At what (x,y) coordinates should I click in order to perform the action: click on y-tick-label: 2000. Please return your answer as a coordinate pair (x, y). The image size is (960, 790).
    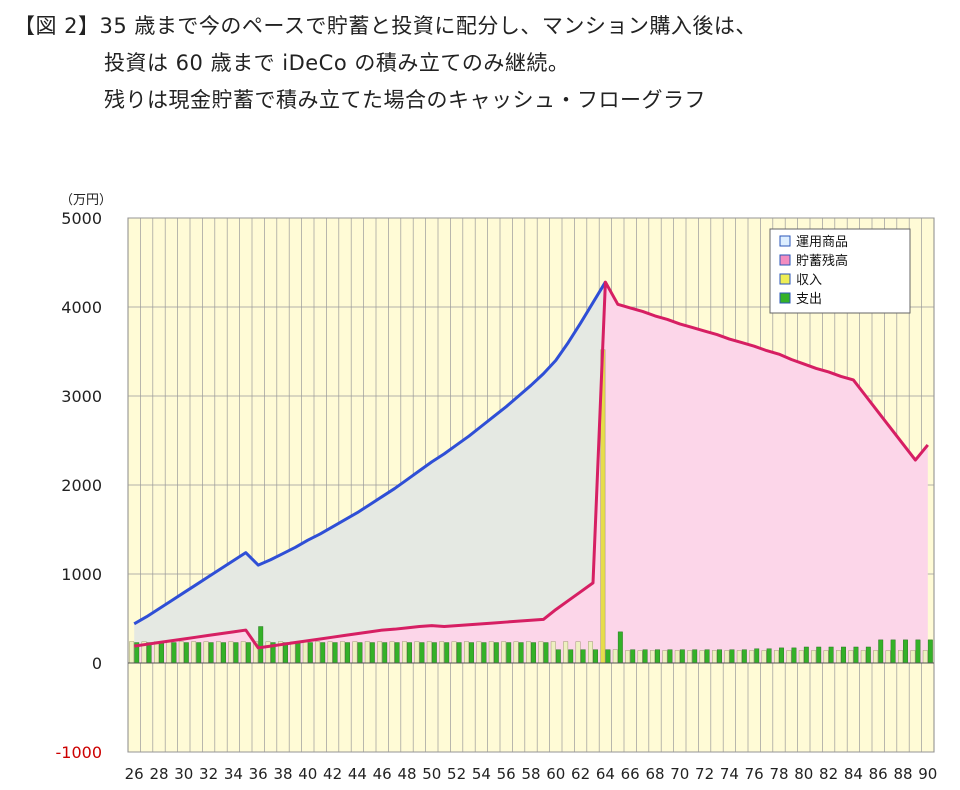
    Looking at the image, I should click on (81, 485).